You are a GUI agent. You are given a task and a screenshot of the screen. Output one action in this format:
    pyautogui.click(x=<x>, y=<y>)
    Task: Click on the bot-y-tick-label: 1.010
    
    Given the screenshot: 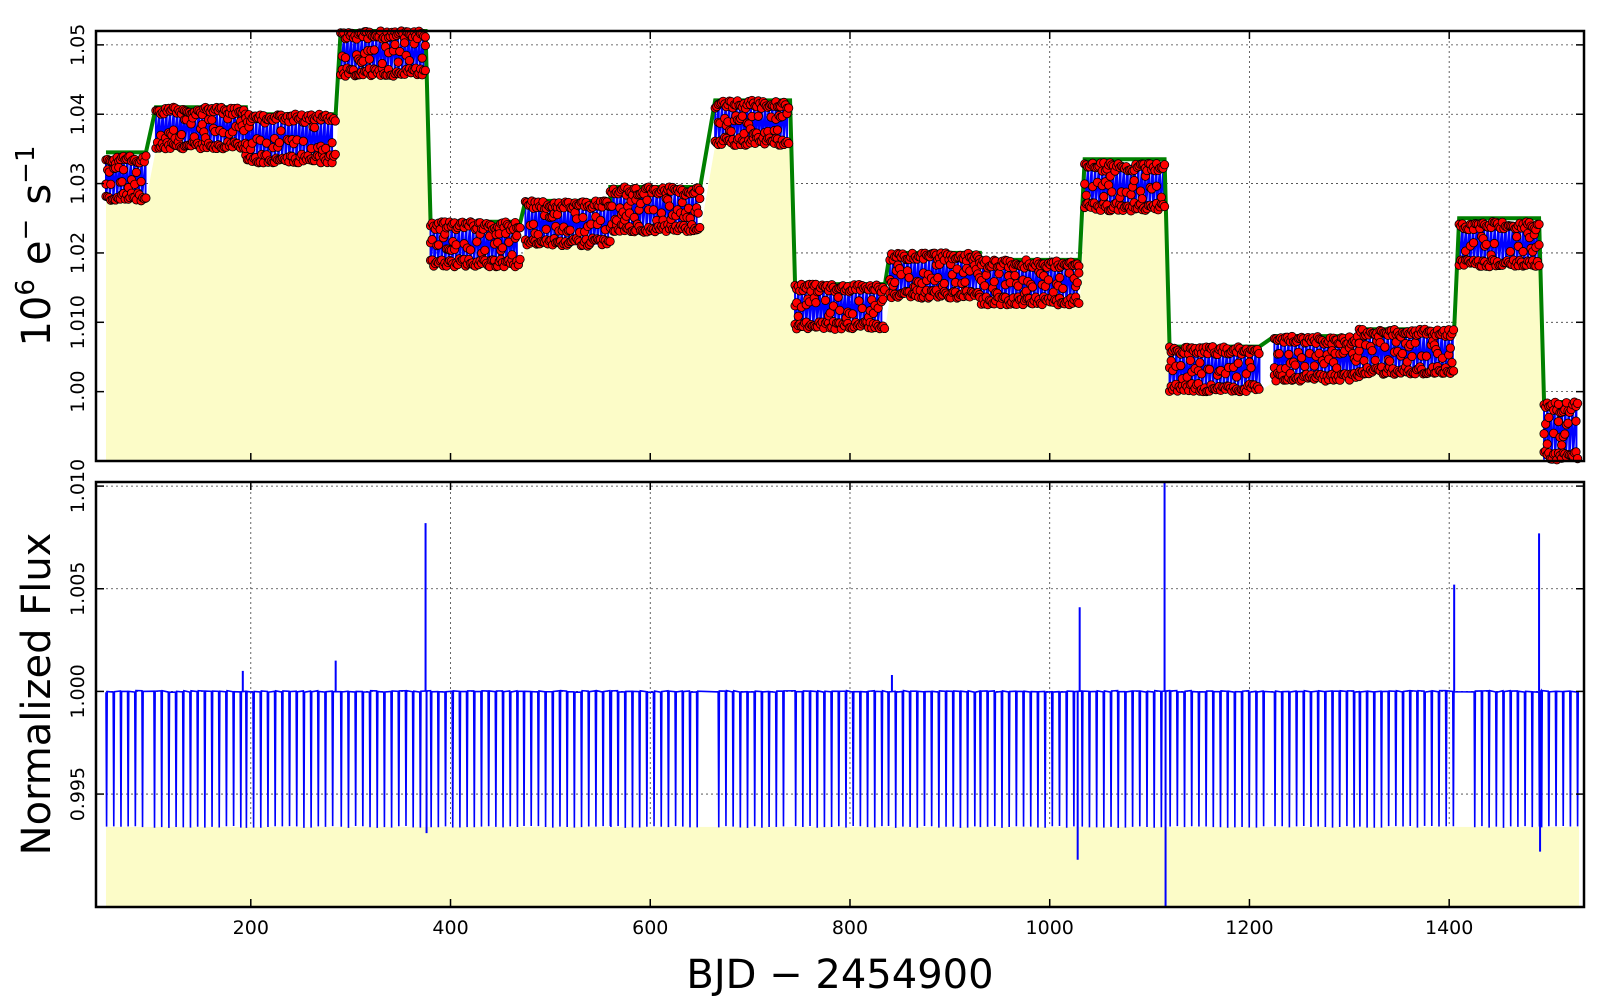 What is the action you would take?
    pyautogui.click(x=78, y=486)
    